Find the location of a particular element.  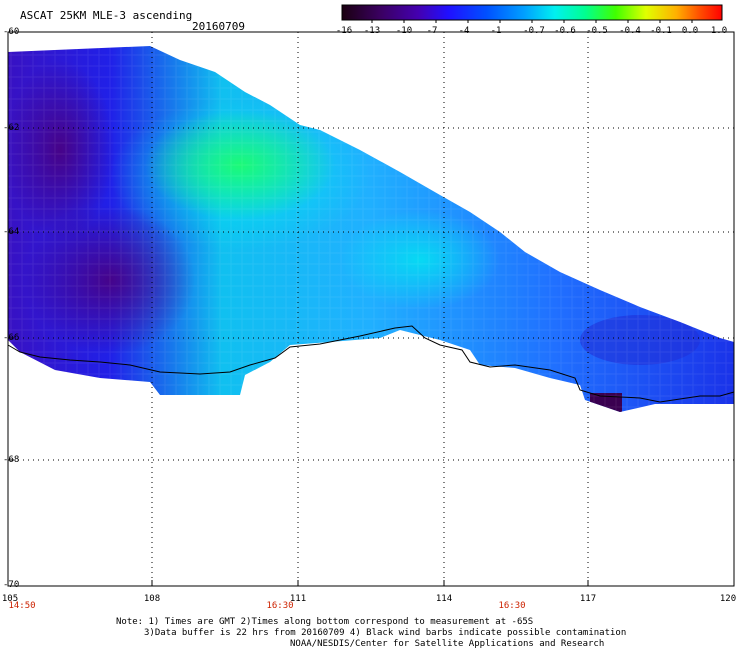

lat-label: -70 is located at coordinates (11, 585).